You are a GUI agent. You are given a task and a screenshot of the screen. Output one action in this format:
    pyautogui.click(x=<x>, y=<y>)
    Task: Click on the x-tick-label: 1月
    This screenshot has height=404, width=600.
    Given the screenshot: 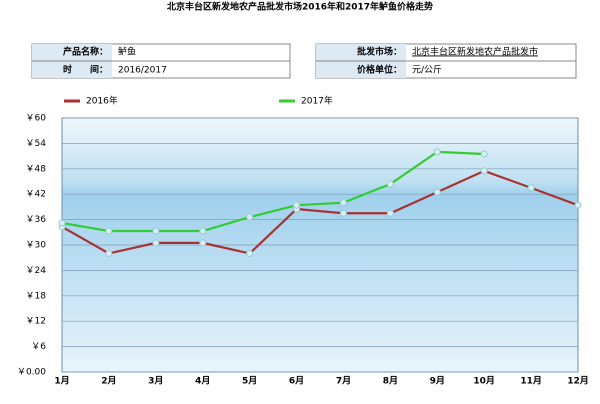 What is the action you would take?
    pyautogui.click(x=61, y=381)
    